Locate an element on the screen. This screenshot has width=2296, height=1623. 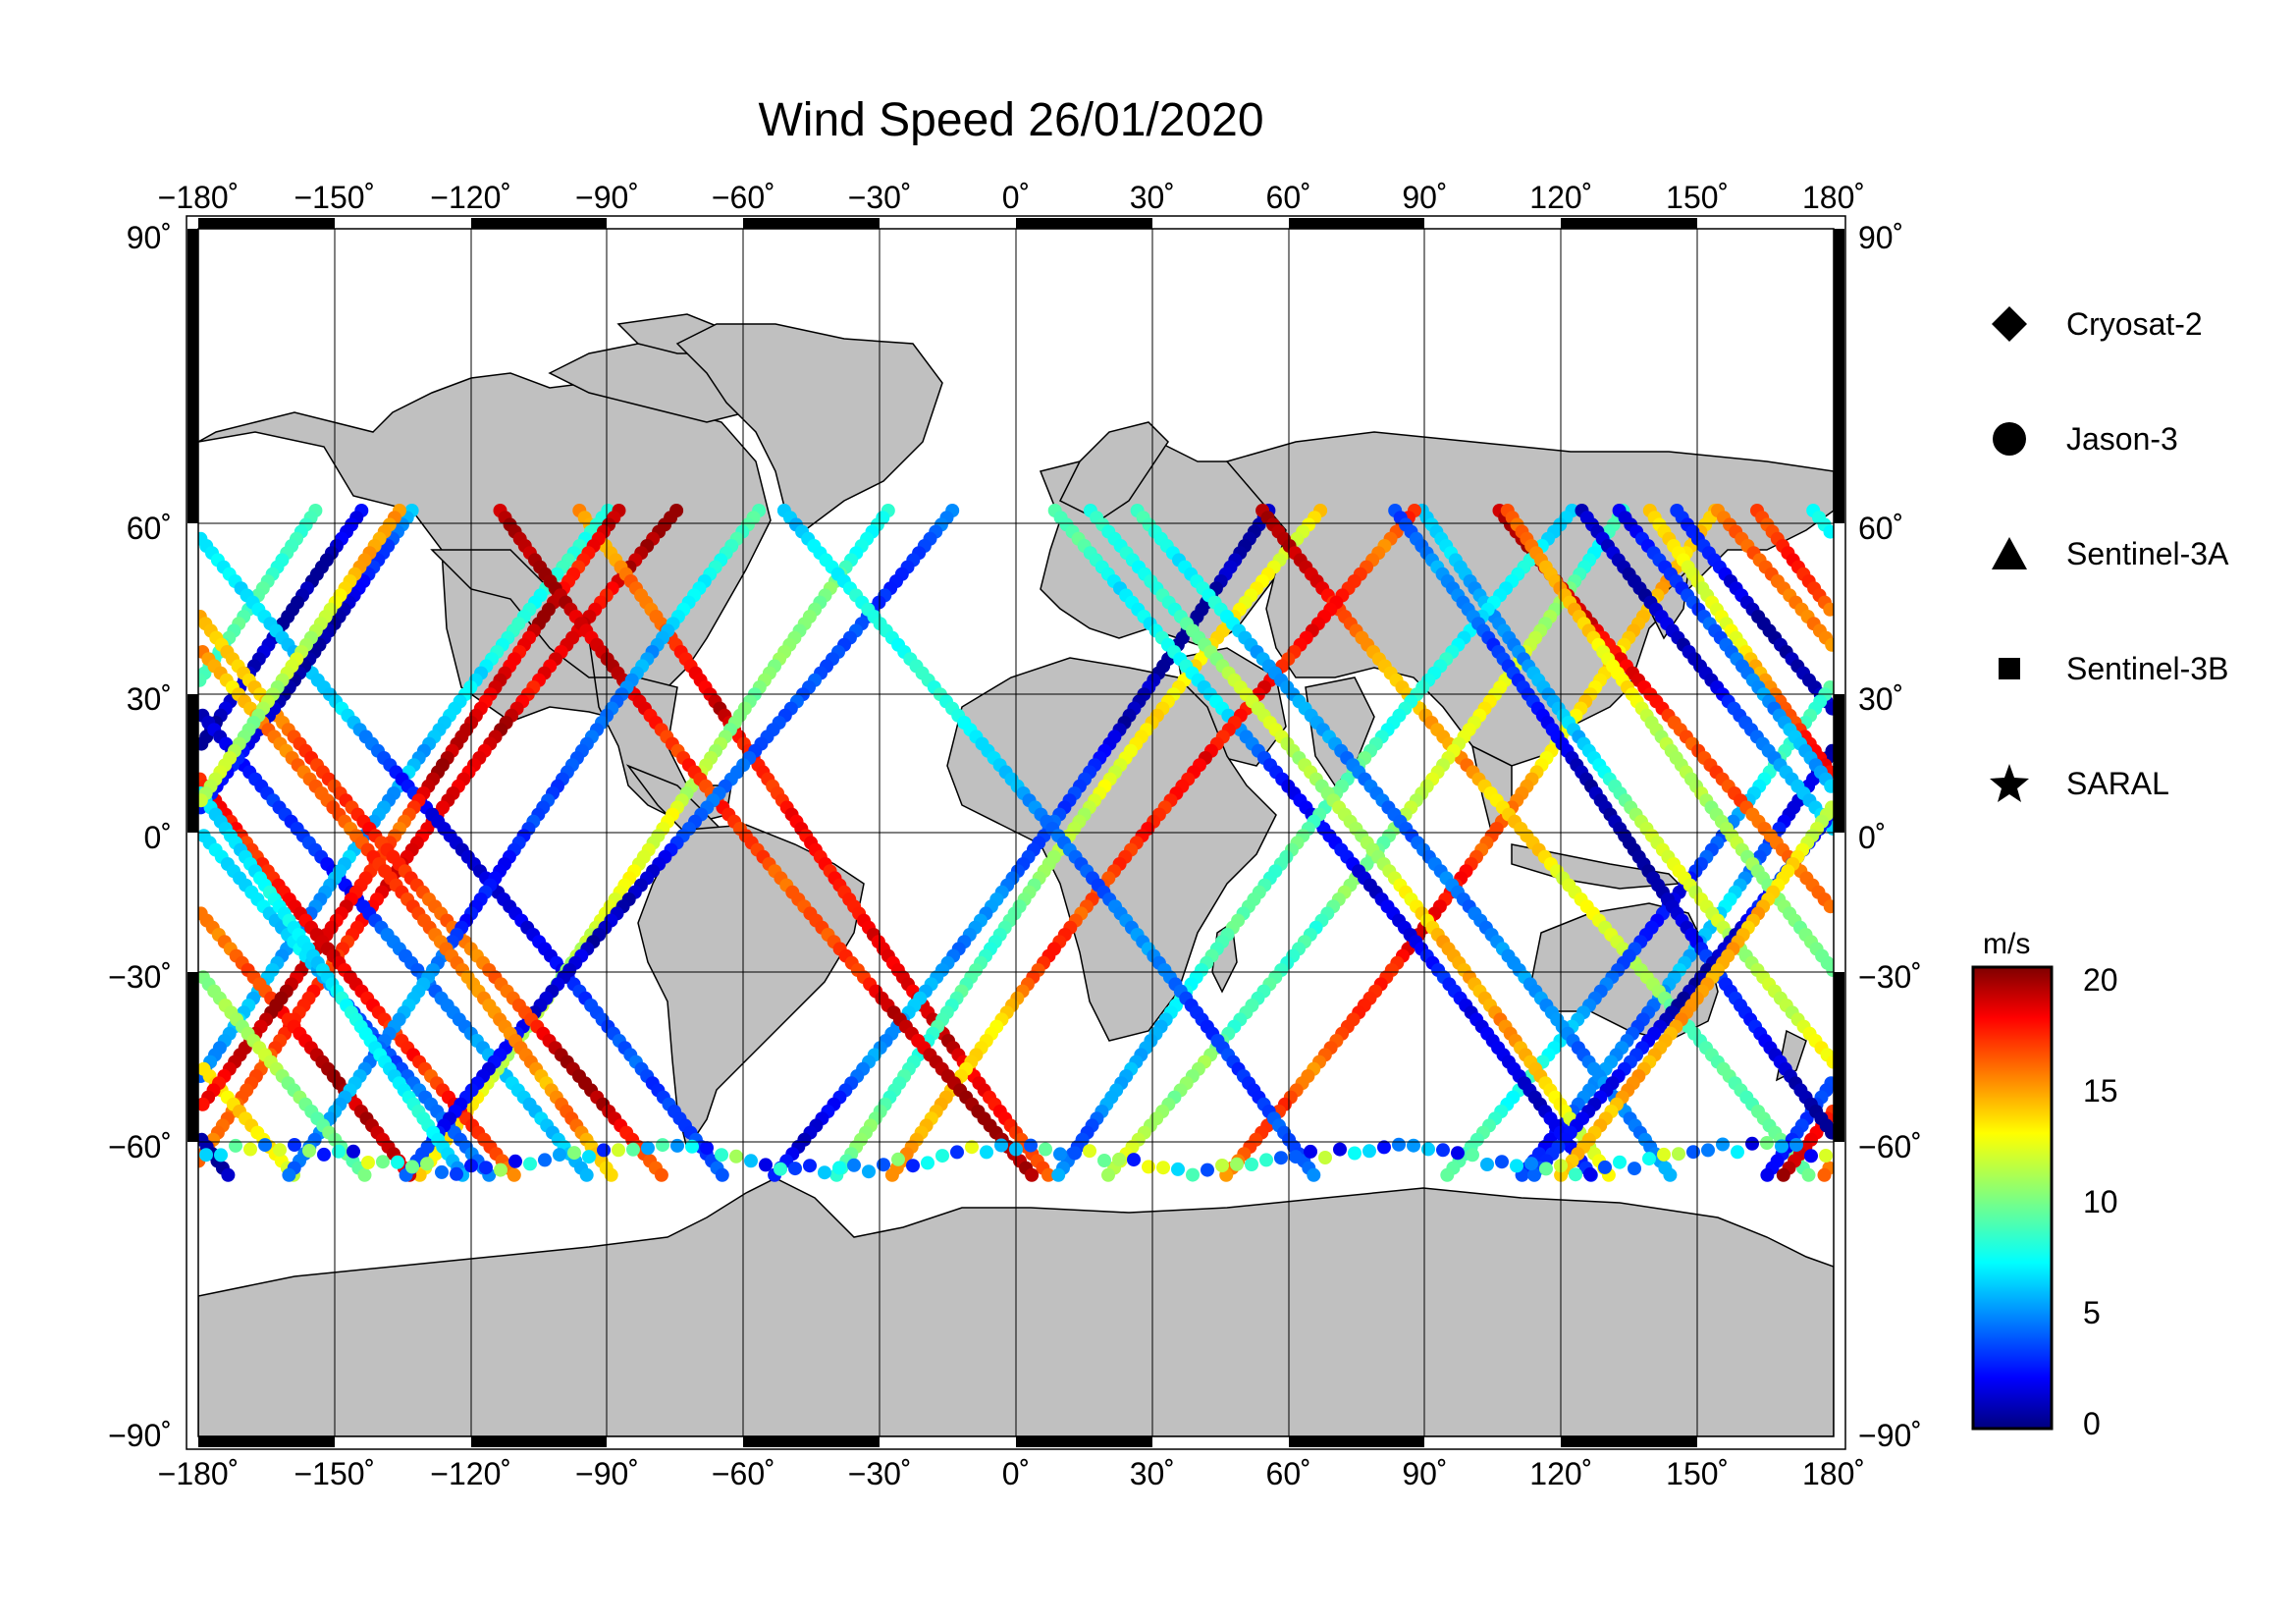
longitude-tick-label: −90˚ is located at coordinates (607, 1473).